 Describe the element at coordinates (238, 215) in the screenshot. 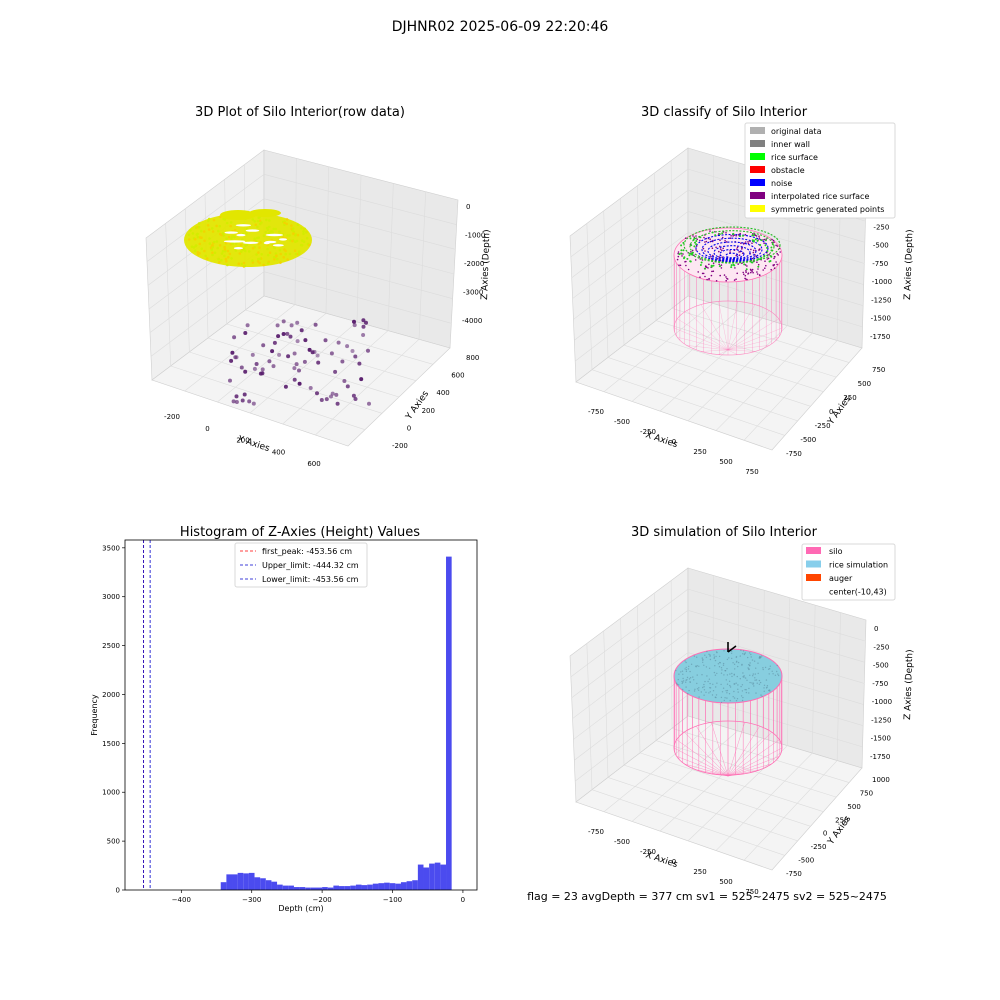

I see `raw-3d-surface-bump` at that location.